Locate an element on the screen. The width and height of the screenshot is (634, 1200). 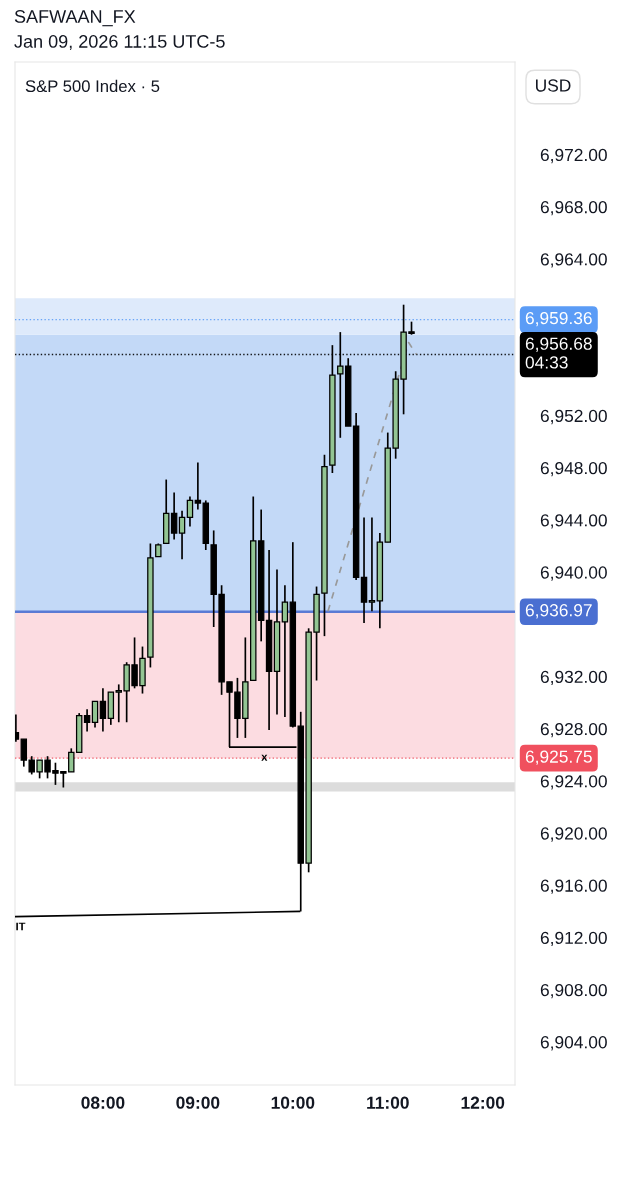
x-tick-label: 08:00 is located at coordinates (103, 1102).